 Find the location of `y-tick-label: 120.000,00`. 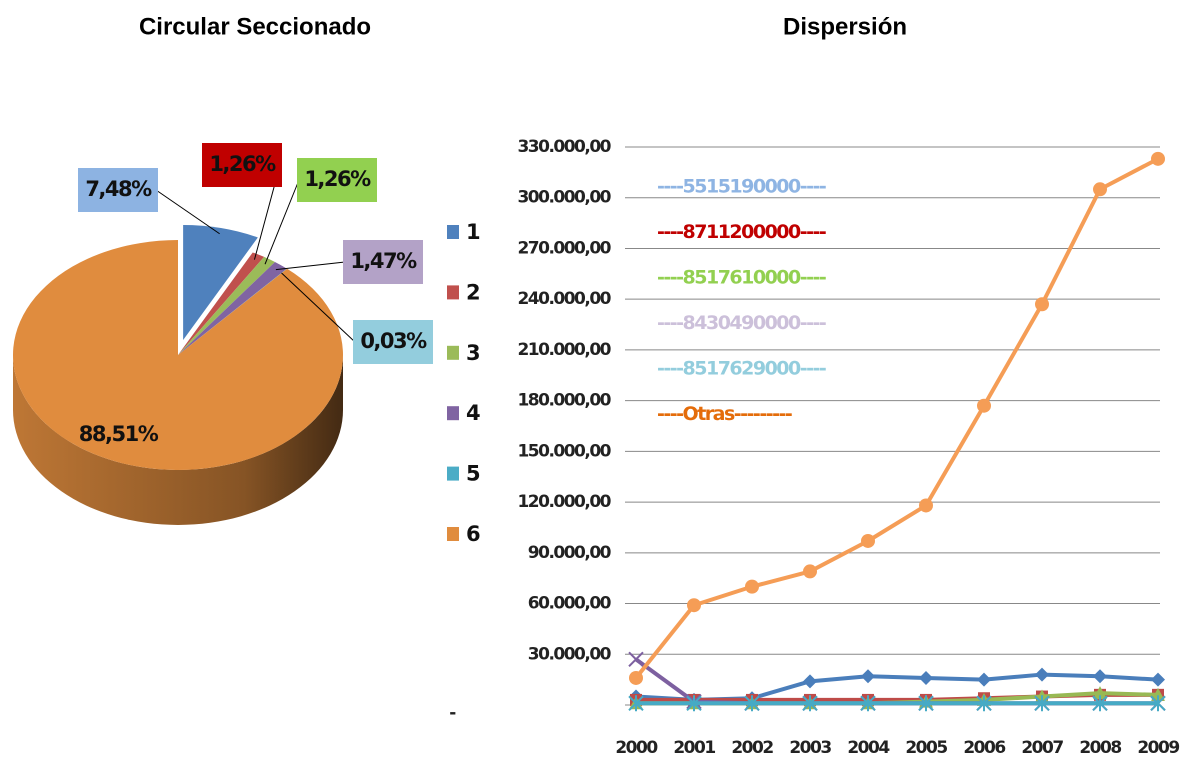

y-tick-label: 120.000,00 is located at coordinates (564, 502).